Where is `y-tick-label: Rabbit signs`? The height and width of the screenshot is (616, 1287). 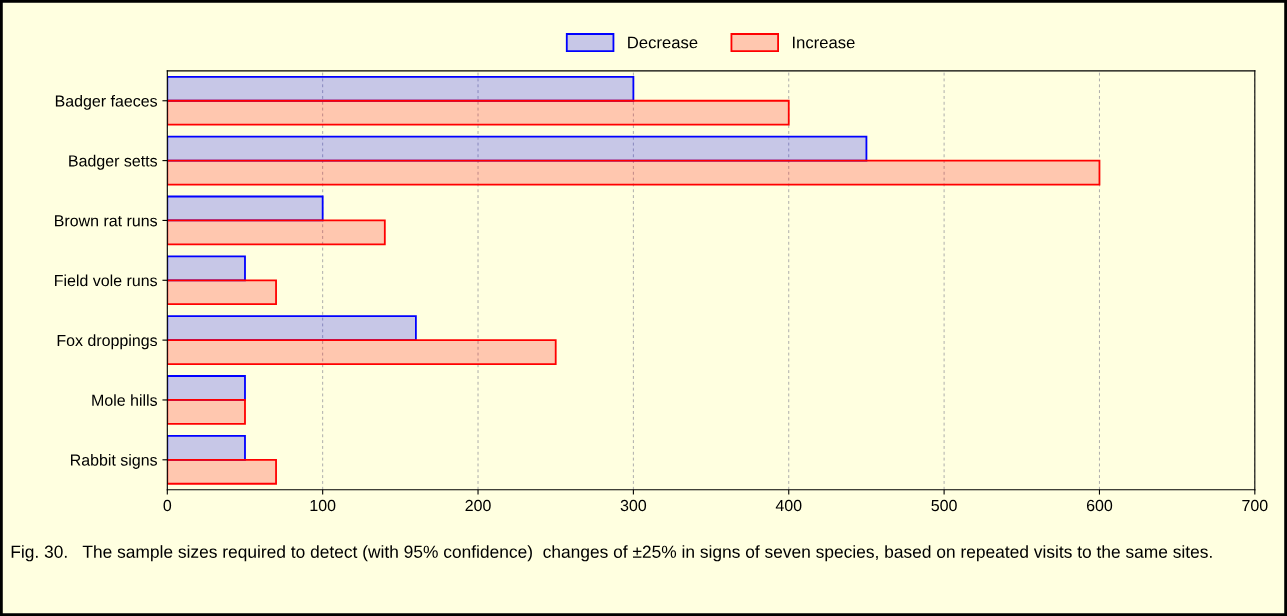 y-tick-label: Rabbit signs is located at coordinates (114, 461).